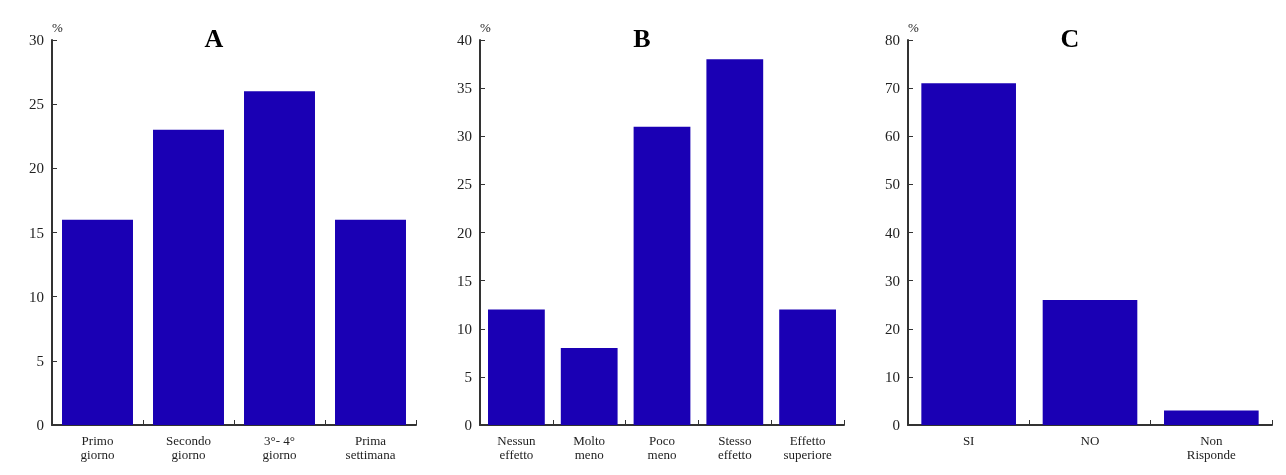 The image size is (1286, 475). I want to click on x-tick-label: NO, so click(1090, 440).